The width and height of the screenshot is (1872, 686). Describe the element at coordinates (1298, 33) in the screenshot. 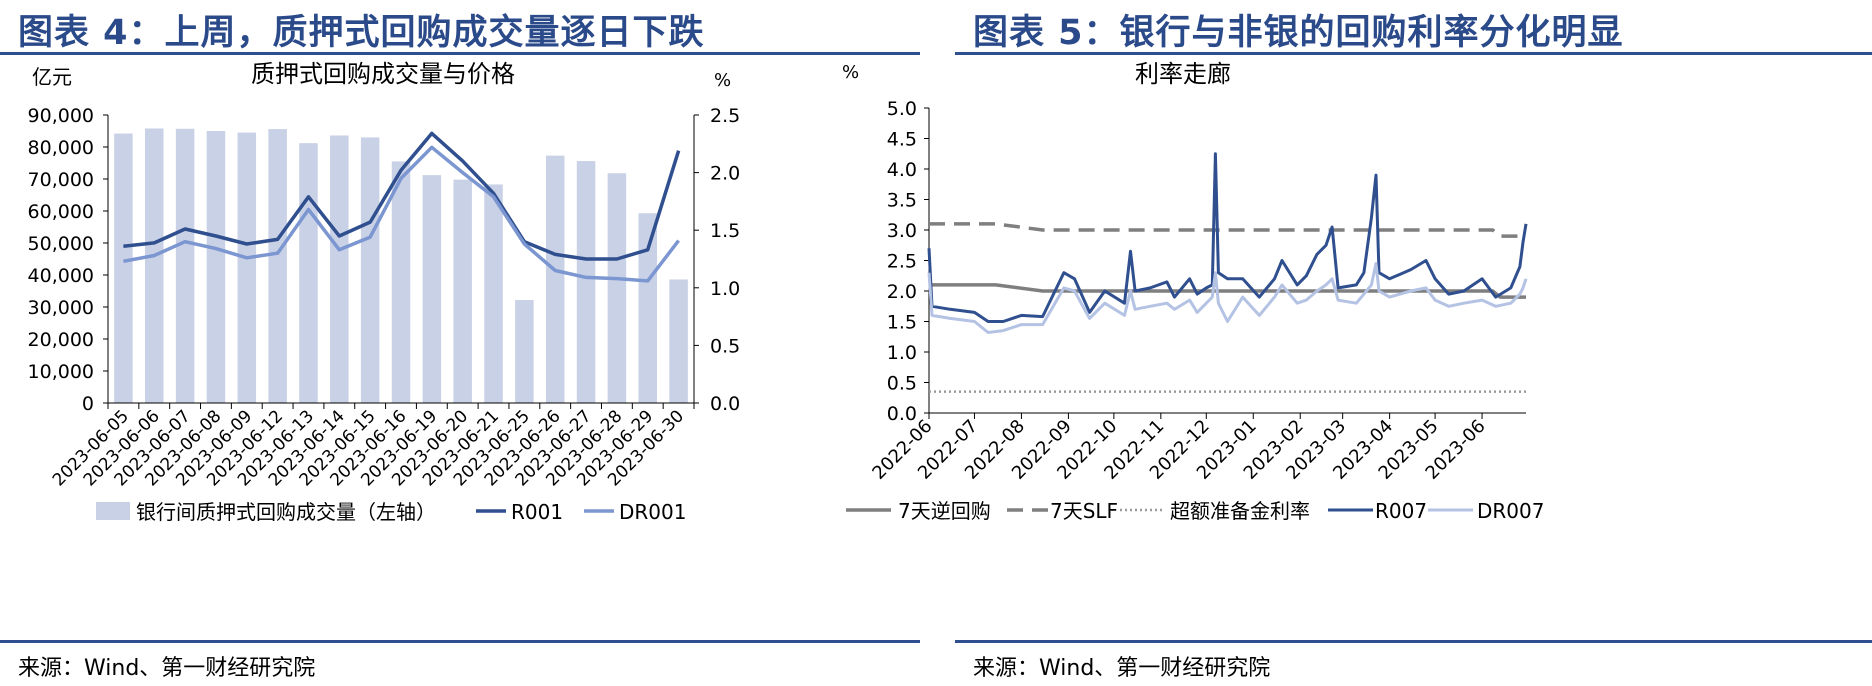

I see `figure-header: 图表 5：银行与非银的回购利率分化明显` at that location.